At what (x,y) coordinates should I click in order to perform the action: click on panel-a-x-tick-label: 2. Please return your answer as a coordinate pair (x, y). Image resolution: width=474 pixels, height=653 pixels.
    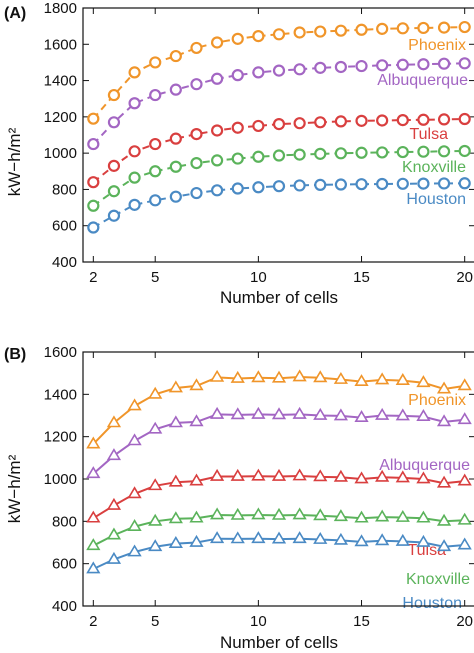
    Looking at the image, I should click on (93, 277).